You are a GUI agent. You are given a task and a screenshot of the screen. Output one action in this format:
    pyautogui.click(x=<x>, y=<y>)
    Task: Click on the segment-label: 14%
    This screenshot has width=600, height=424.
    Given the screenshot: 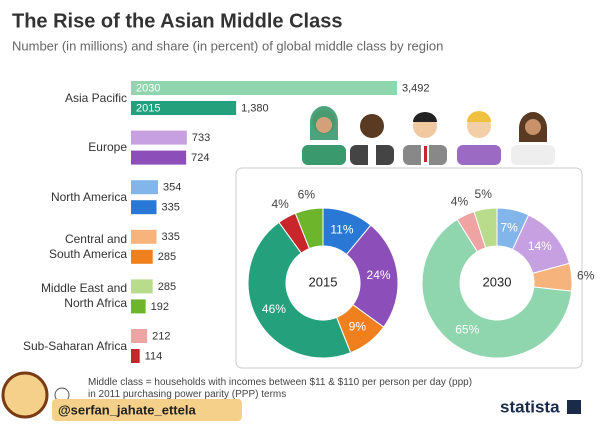 What is the action you would take?
    pyautogui.click(x=540, y=246)
    